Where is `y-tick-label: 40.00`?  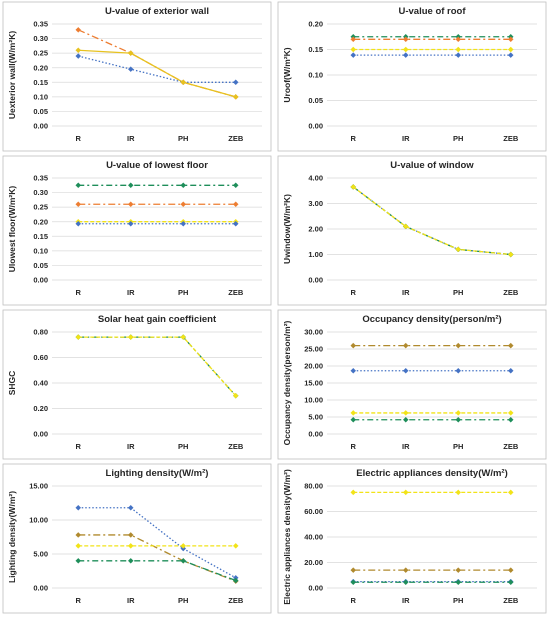 y-tick-label: 40.00 is located at coordinates (313, 537).